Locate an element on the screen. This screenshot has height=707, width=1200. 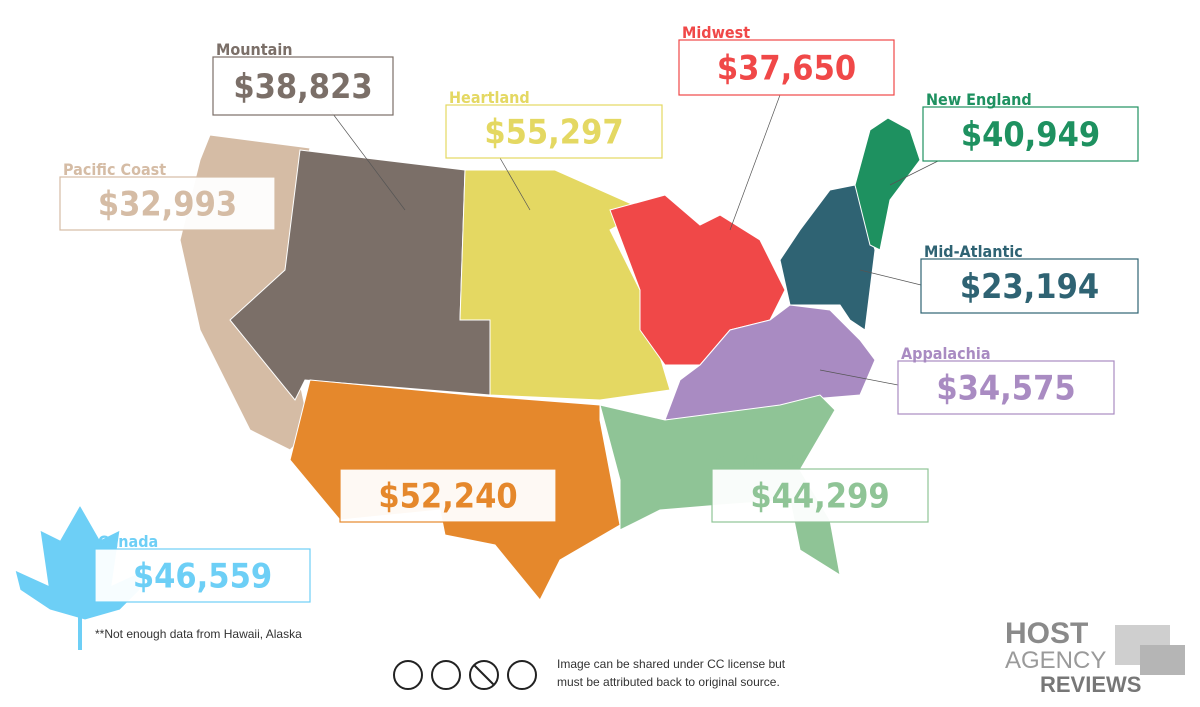
region-value: $23,194 is located at coordinates (1029, 287).